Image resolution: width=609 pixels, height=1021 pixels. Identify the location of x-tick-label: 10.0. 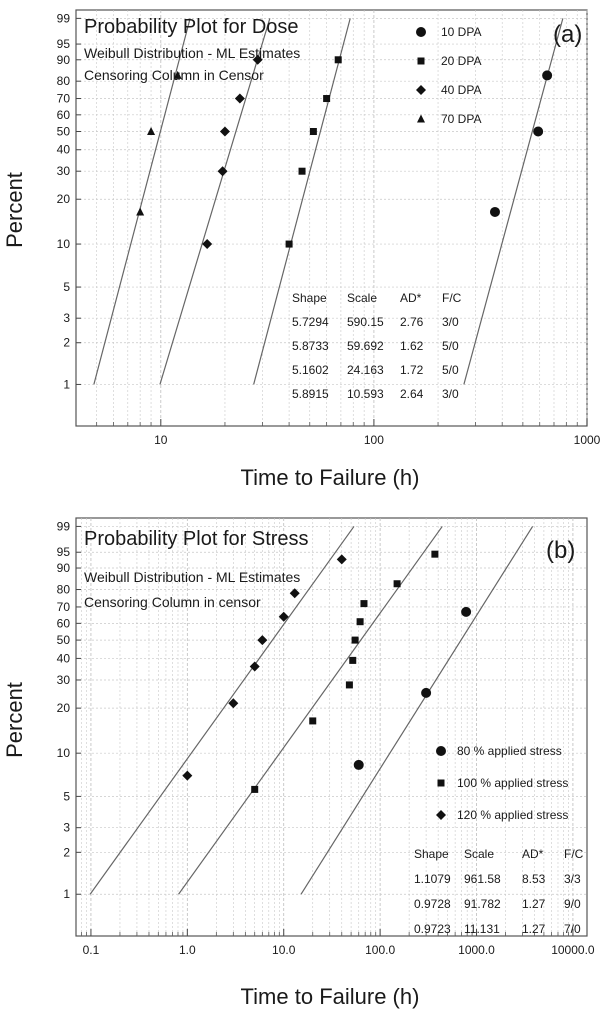
(284, 950).